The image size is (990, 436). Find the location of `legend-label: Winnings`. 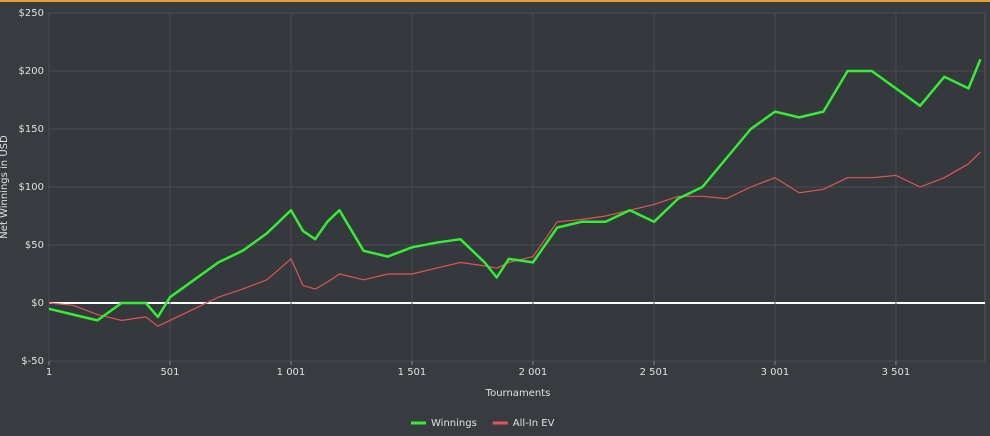

legend-label: Winnings is located at coordinates (454, 423).